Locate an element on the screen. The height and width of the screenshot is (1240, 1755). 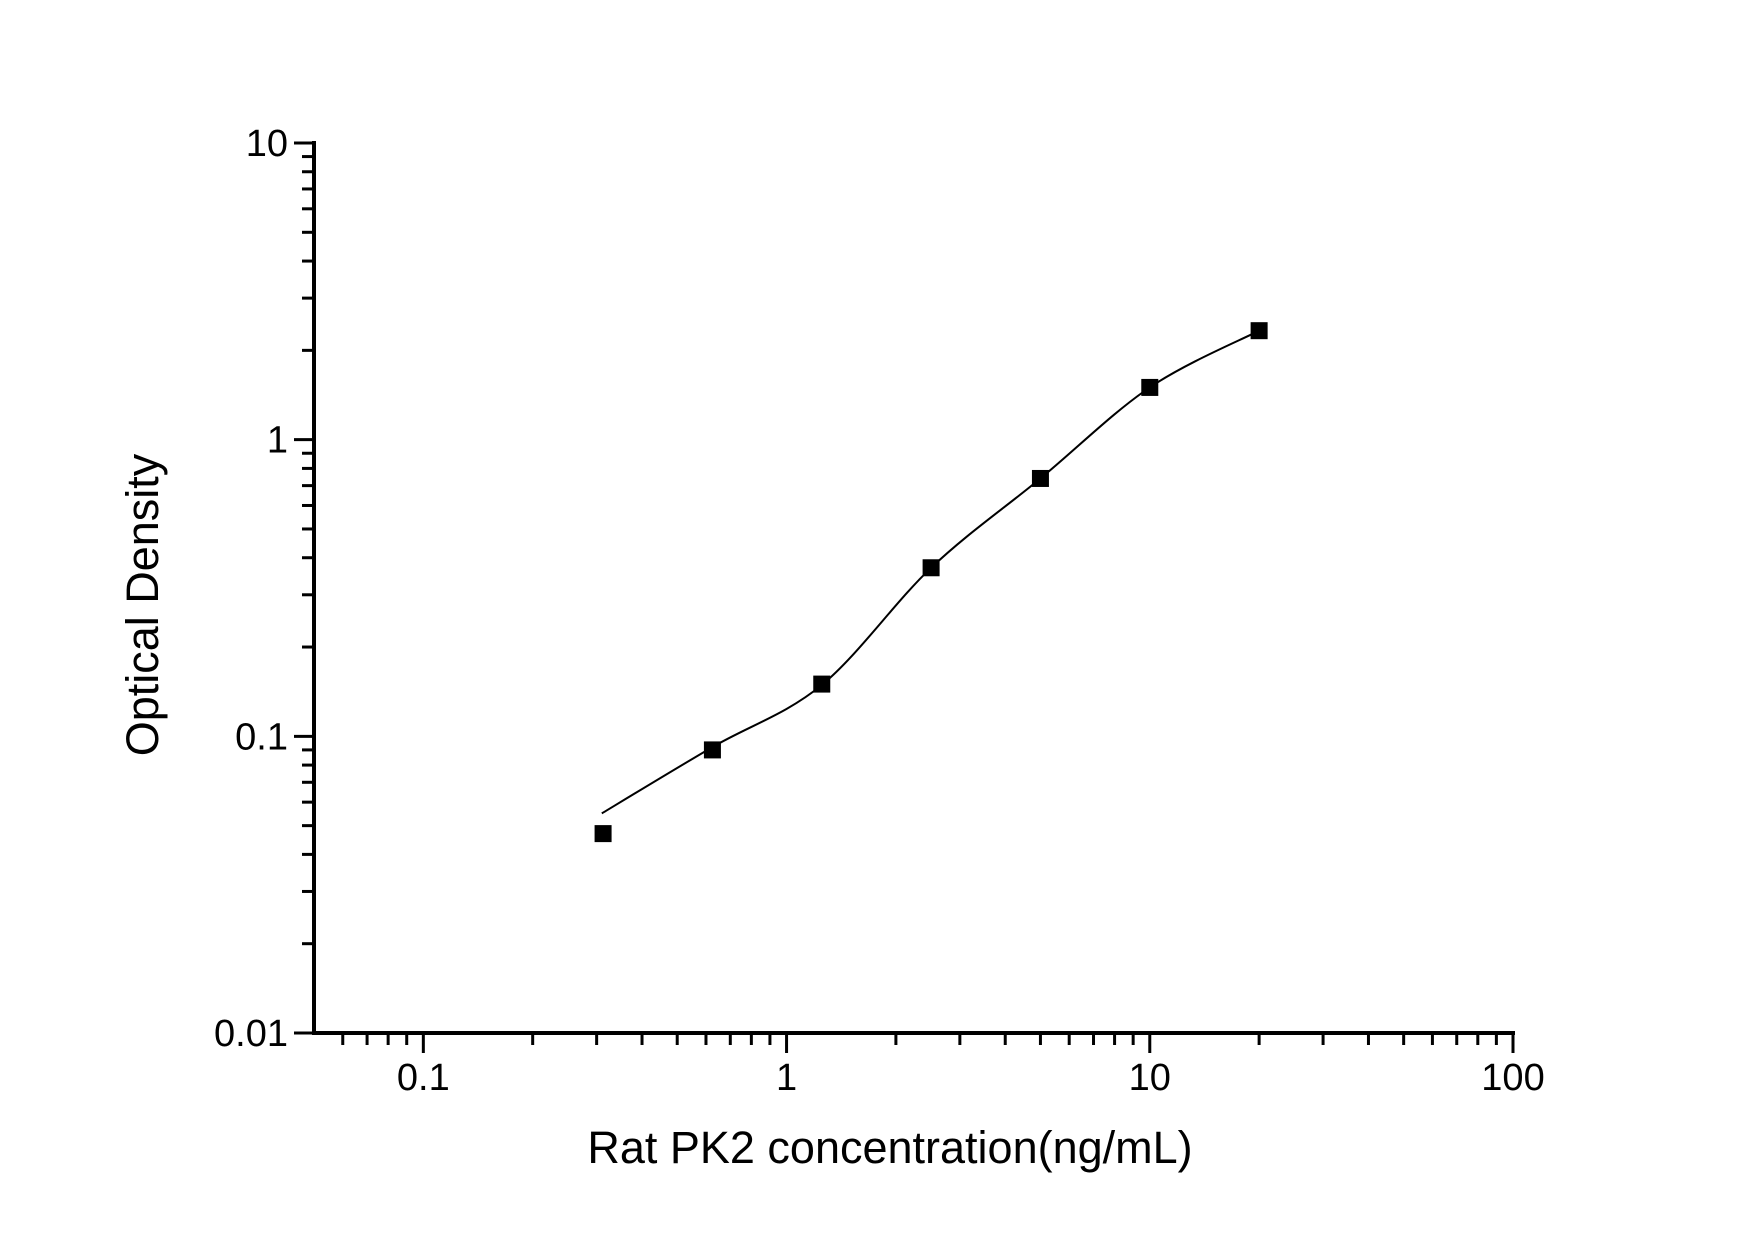
y-axis-tick-labels: 0.01 0.1 1 10 is located at coordinates (251, 589).